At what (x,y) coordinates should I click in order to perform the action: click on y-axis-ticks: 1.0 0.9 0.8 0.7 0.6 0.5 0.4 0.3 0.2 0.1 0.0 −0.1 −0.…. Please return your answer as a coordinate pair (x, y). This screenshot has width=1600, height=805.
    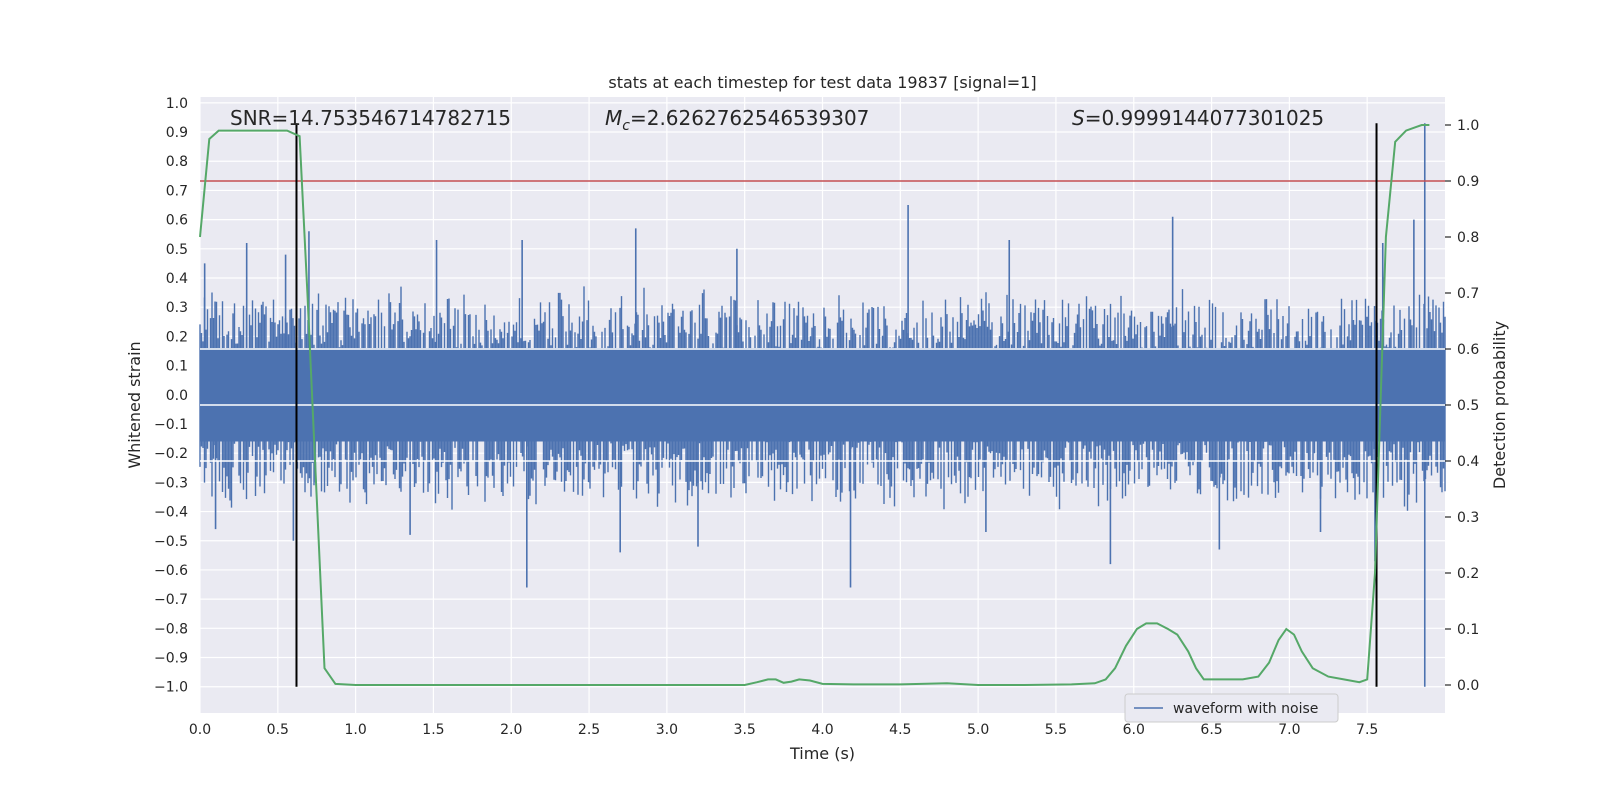
    Looking at the image, I should click on (171, 396).